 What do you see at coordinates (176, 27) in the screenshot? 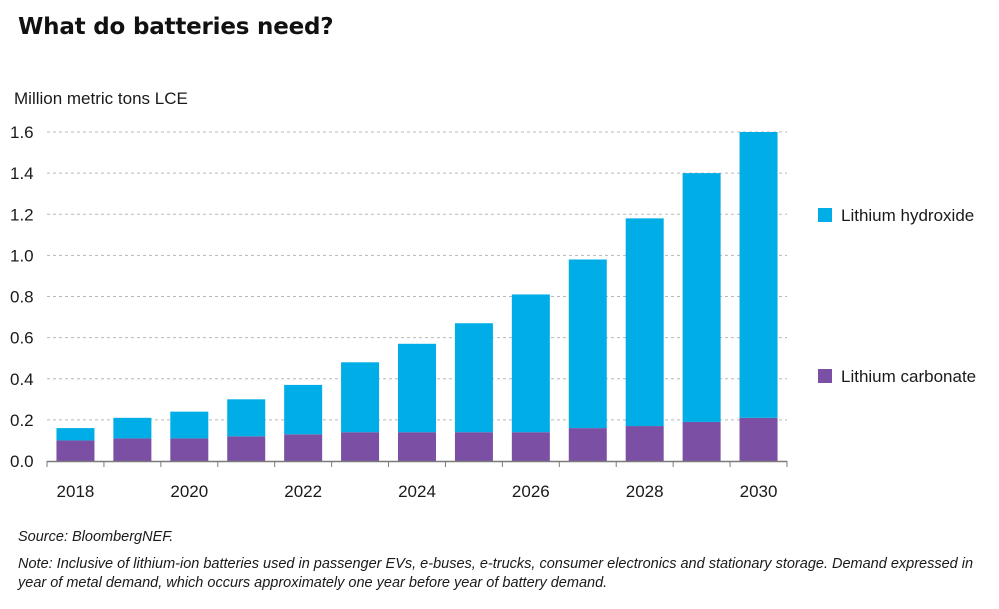
I see `chart-title: What do batteries need?` at bounding box center [176, 27].